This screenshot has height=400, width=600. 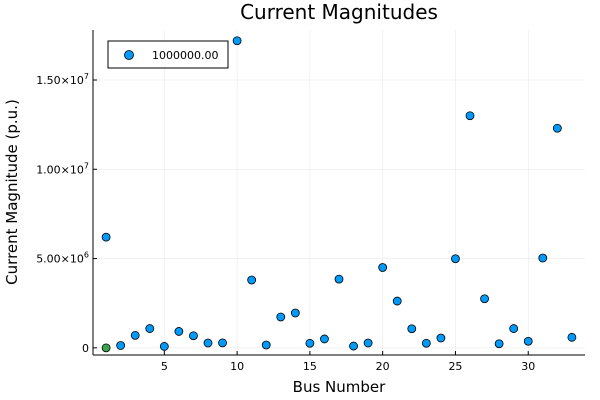 What do you see at coordinates (12, 192) in the screenshot?
I see `y-axis-label: Current Magnitude (p.u.)` at bounding box center [12, 192].